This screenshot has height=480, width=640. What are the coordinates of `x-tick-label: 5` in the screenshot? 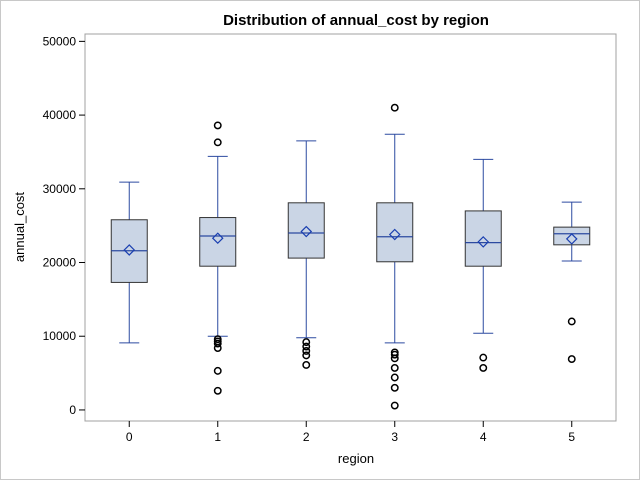 It's located at (571, 437).